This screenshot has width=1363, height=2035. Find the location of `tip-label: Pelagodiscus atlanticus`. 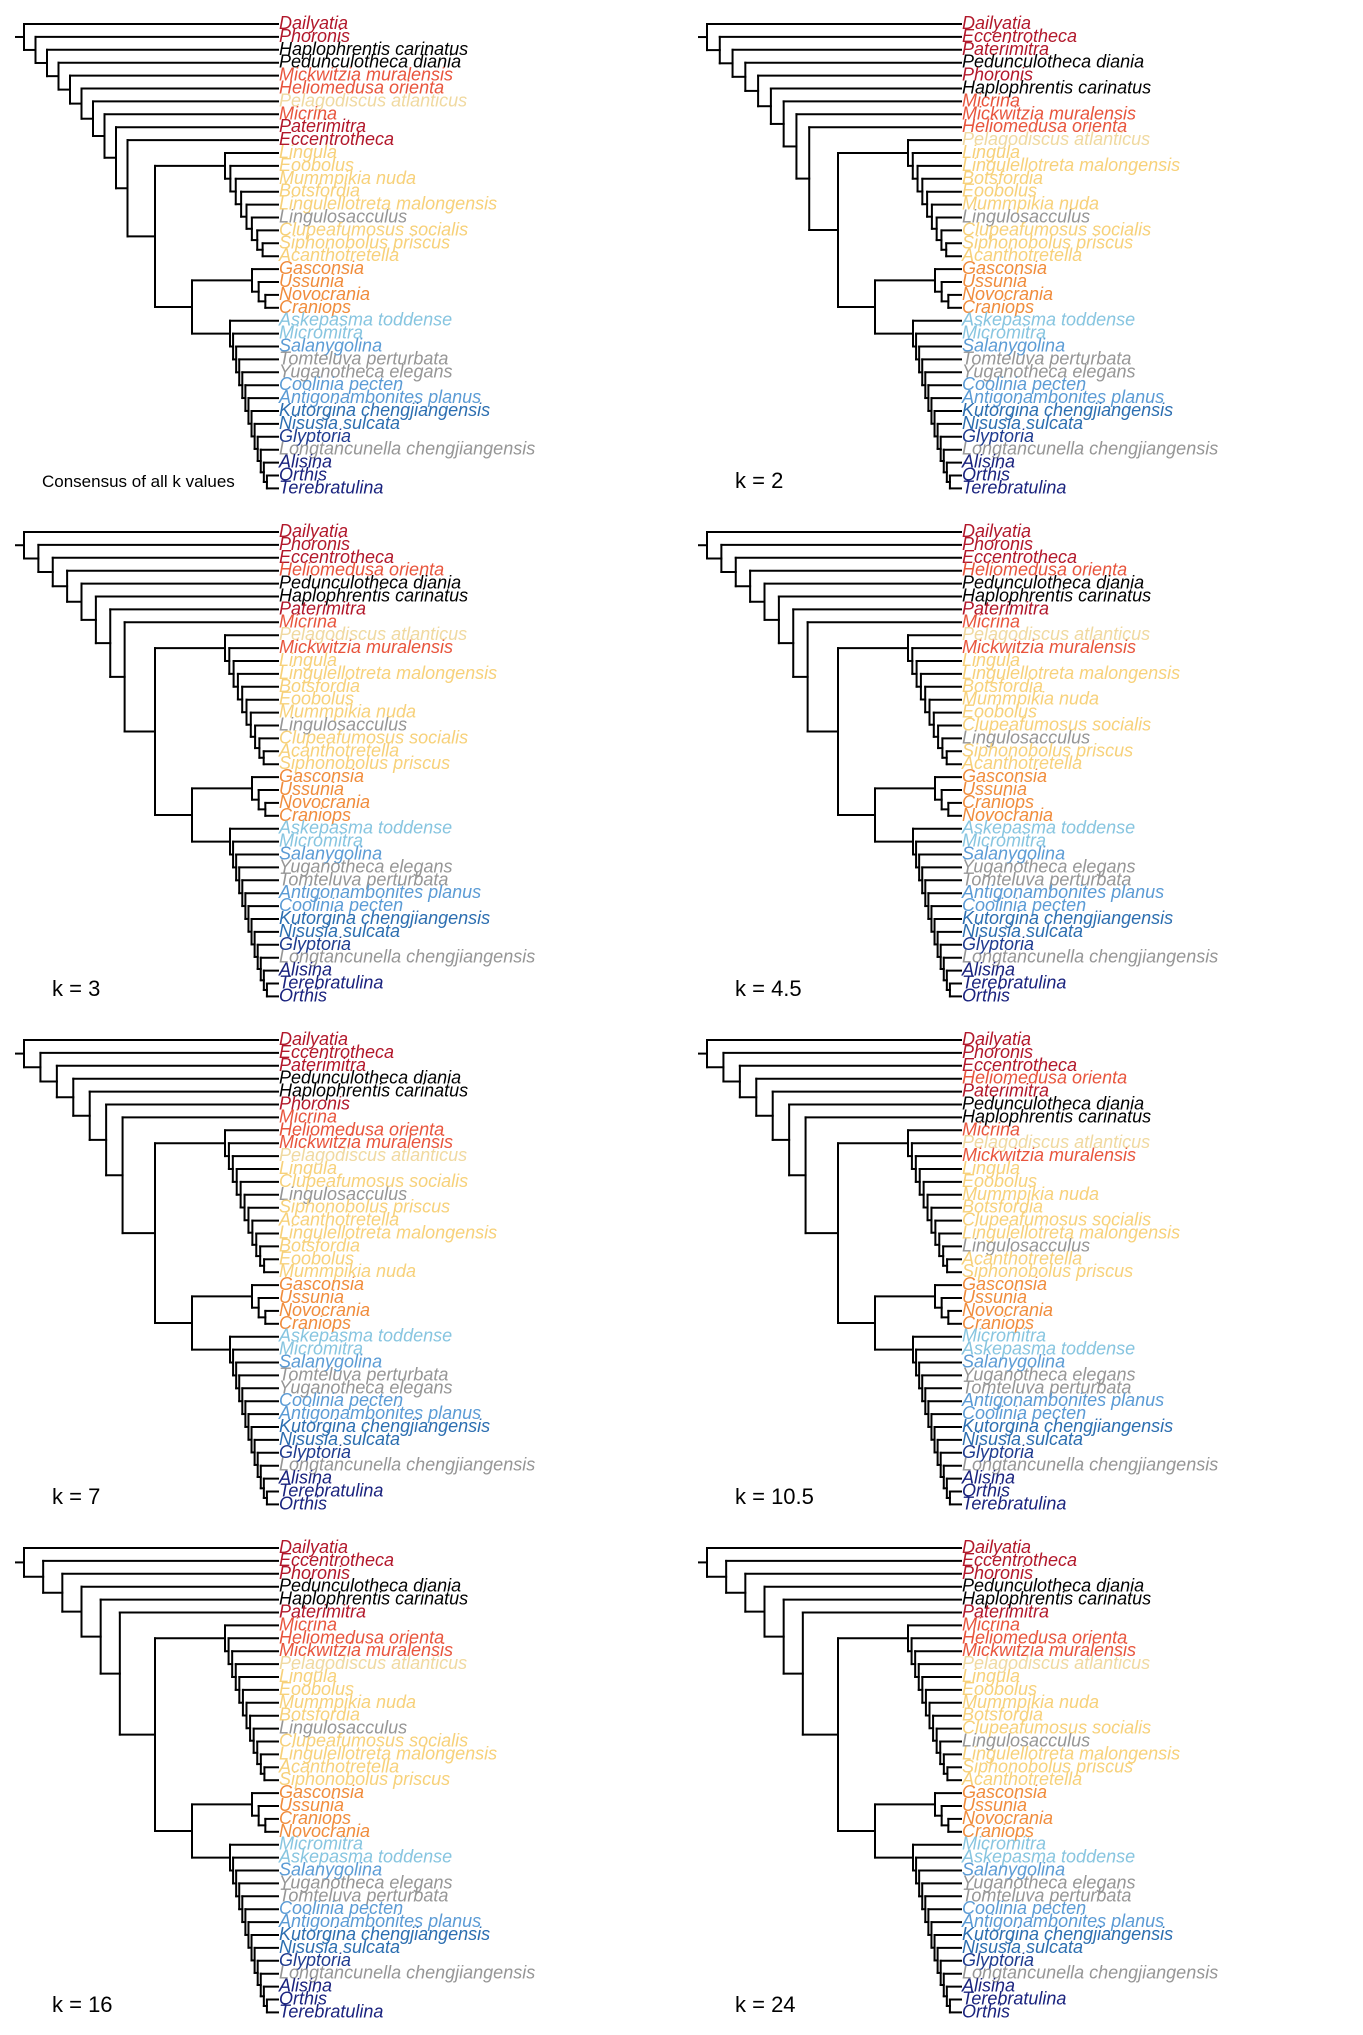

tip-label: Pelagodiscus atlanticus is located at coordinates (373, 1663).